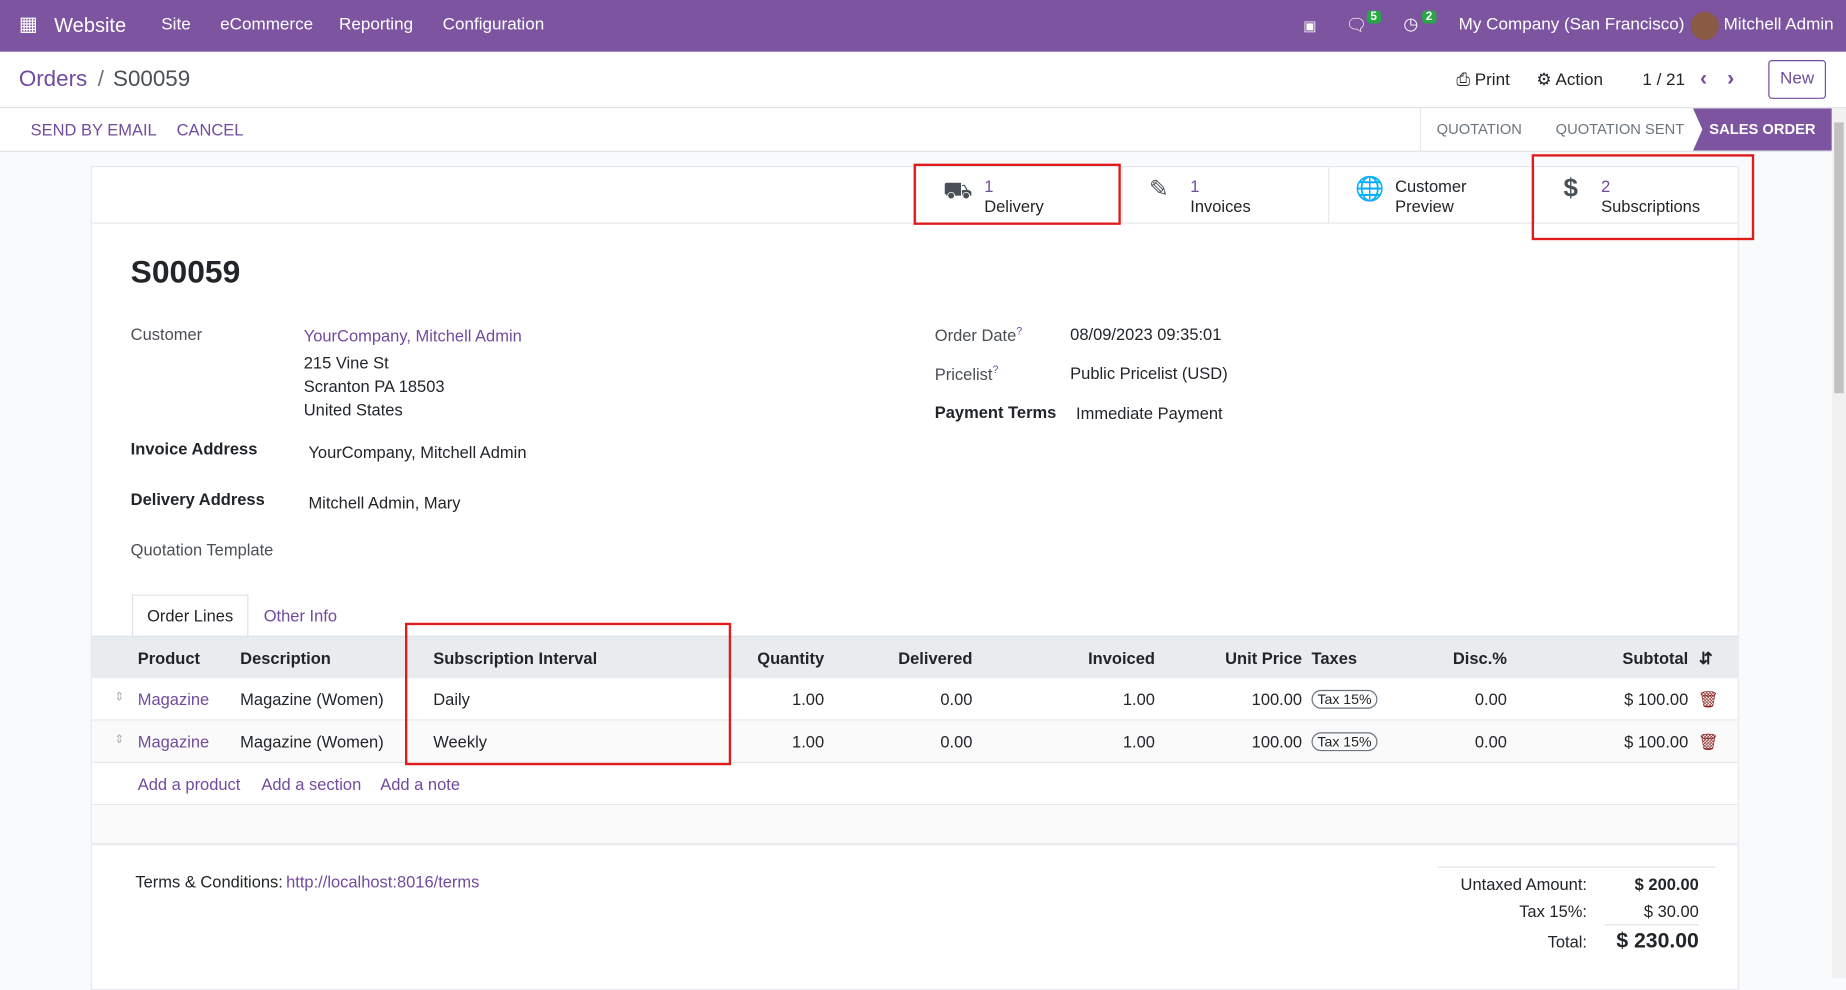 The image size is (1846, 990). I want to click on total-divider, so click(1651, 925).